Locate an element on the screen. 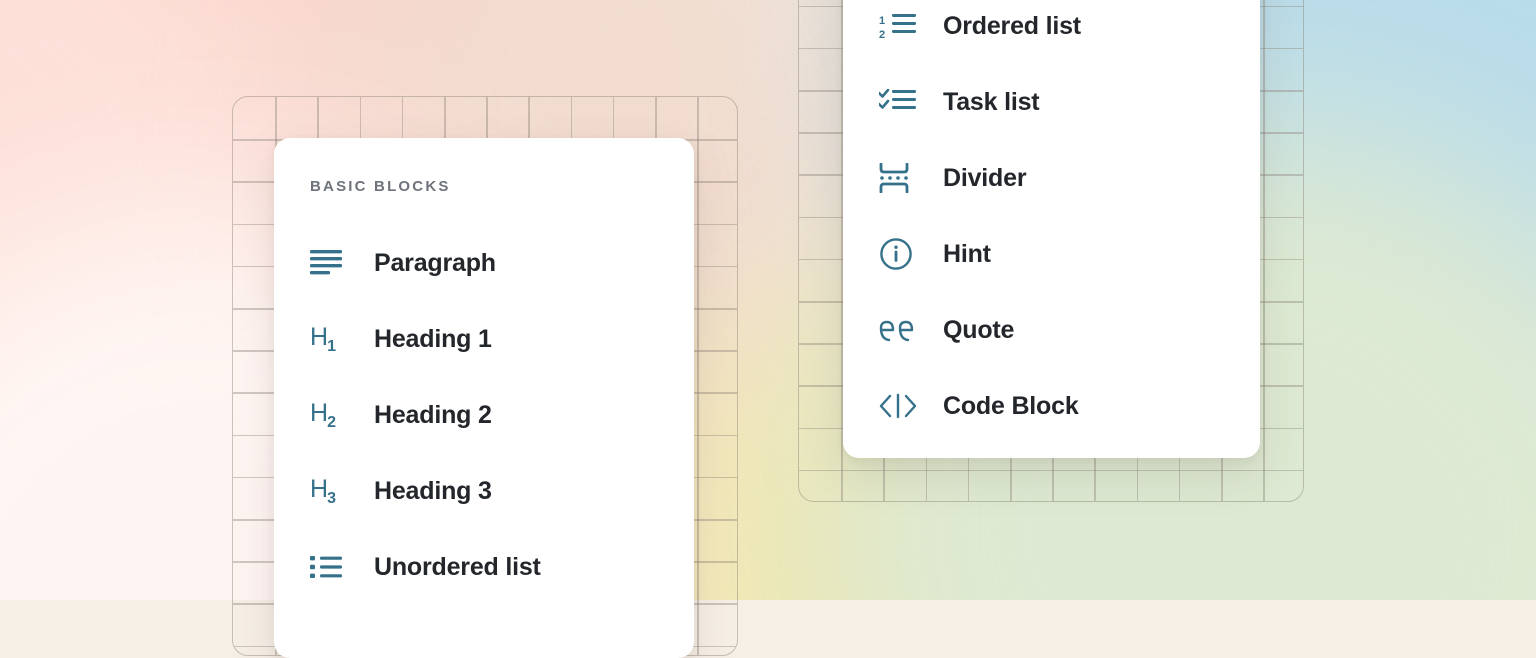 This screenshot has width=1536, height=658. menu-item-heading-2: H2 Heading 2 is located at coordinates (484, 415).